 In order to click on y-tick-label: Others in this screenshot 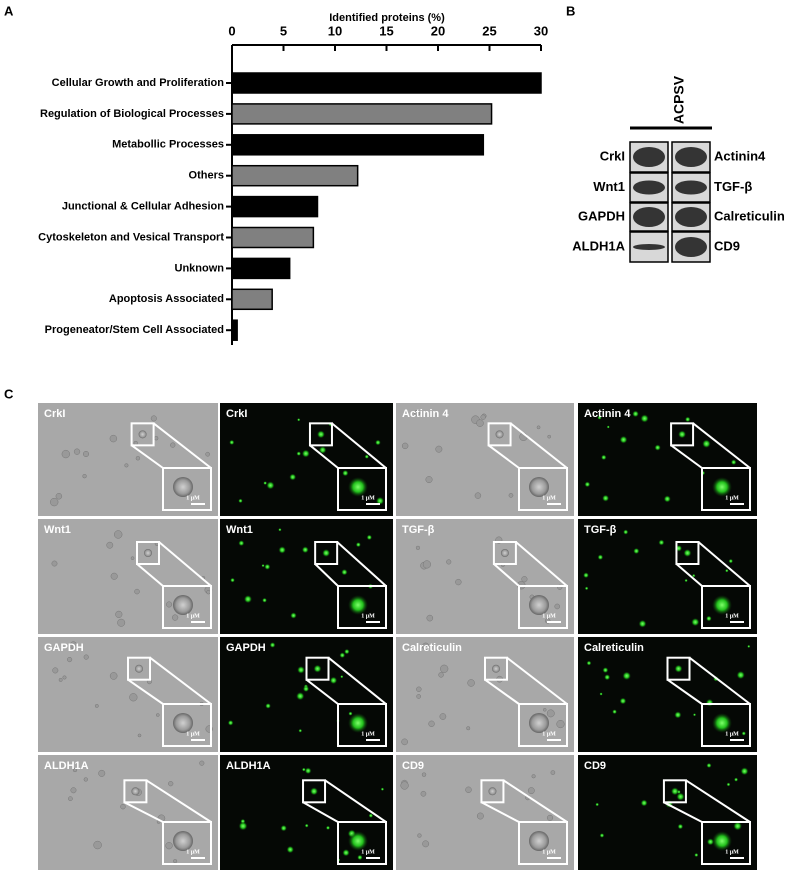, I will do `click(206, 176)`.